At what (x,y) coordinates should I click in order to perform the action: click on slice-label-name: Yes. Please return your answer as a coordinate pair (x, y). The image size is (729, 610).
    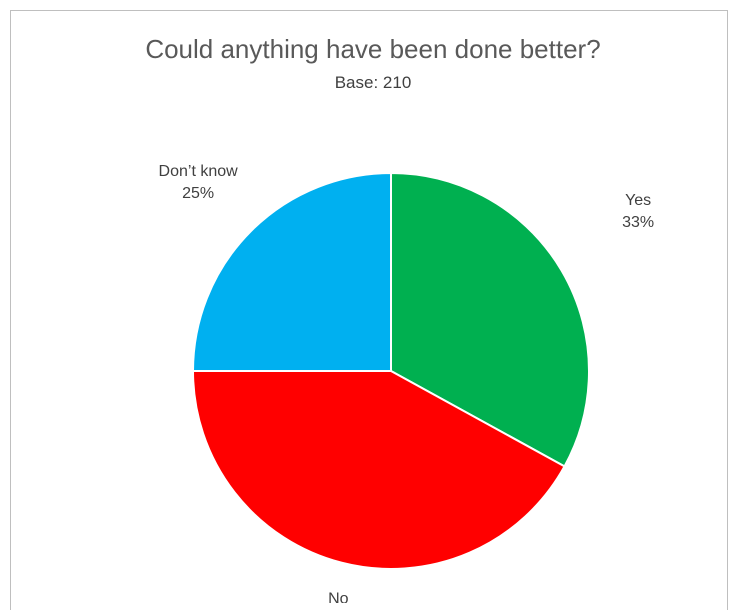
    Looking at the image, I should click on (638, 200).